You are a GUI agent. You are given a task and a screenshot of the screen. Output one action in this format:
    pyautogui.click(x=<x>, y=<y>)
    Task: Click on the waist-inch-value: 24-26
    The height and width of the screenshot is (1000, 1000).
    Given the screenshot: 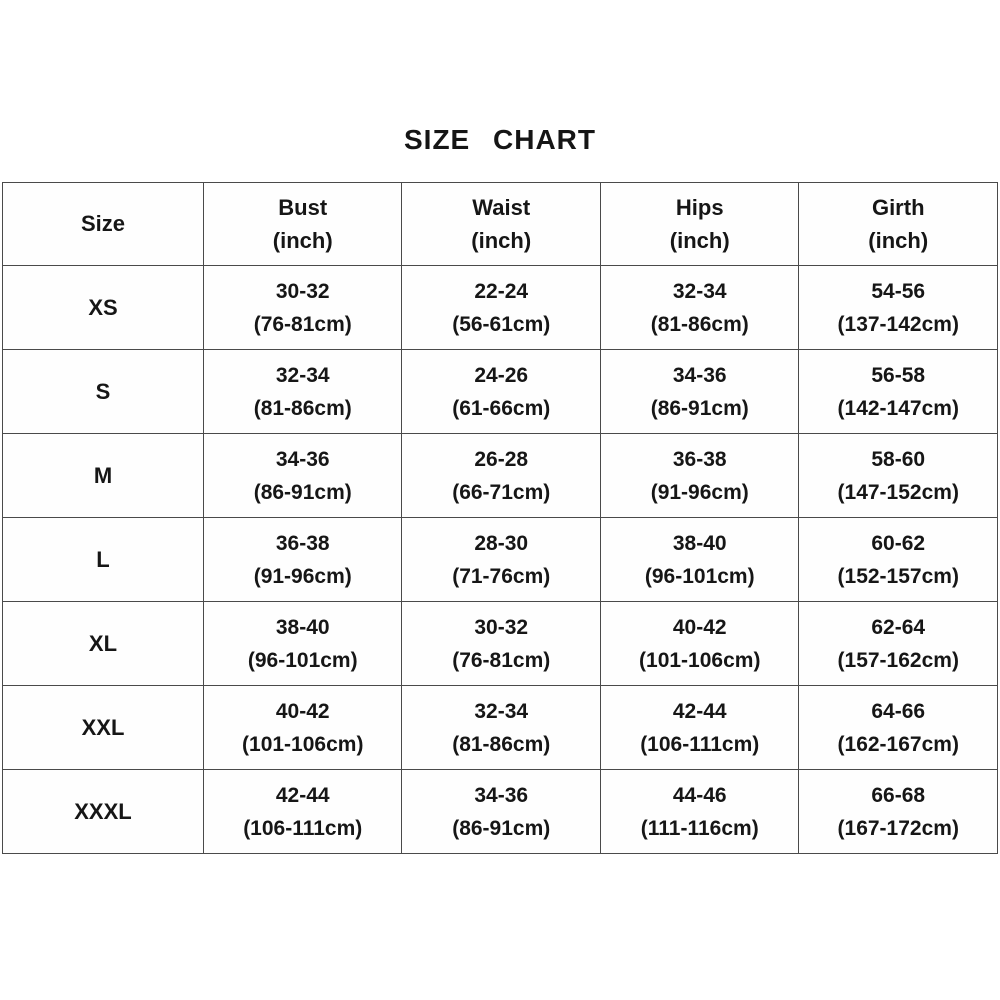 What is the action you would take?
    pyautogui.click(x=501, y=375)
    